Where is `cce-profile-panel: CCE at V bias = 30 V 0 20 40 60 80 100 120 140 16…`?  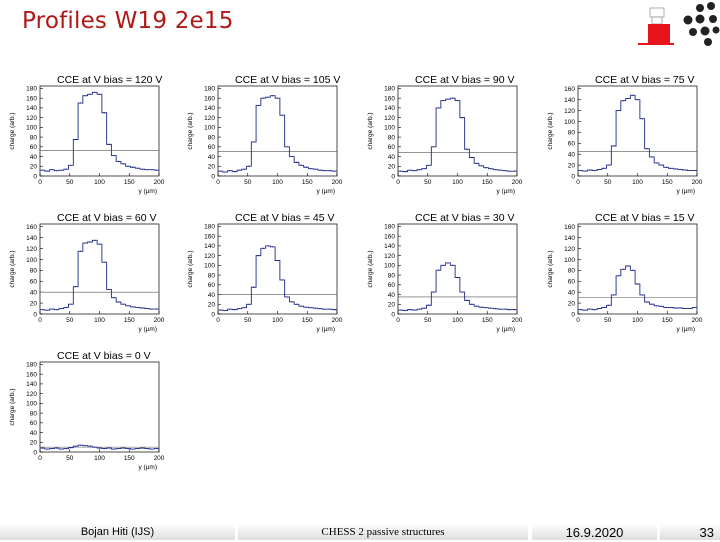
cce-profile-panel: CCE at V bias = 30 V 0 20 40 60 80 100 120 140 16… is located at coordinates (448, 272).